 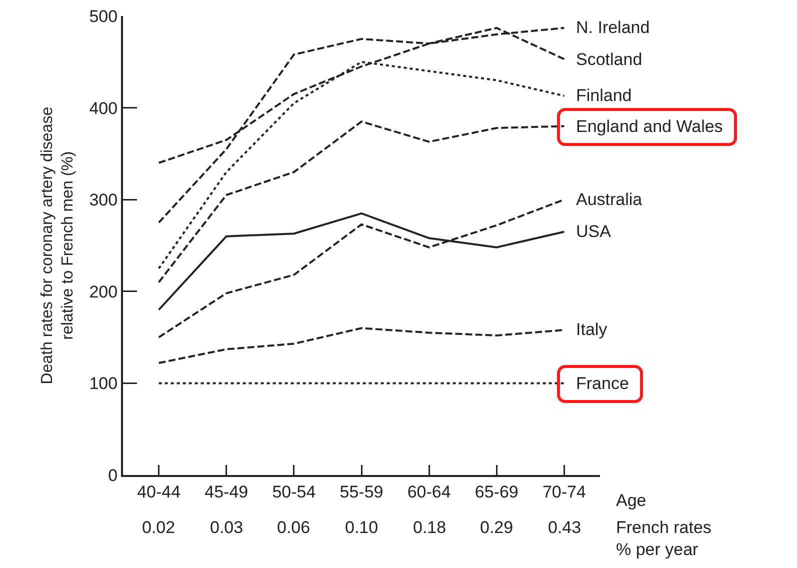 I want to click on text: 0.29, so click(x=497, y=527).